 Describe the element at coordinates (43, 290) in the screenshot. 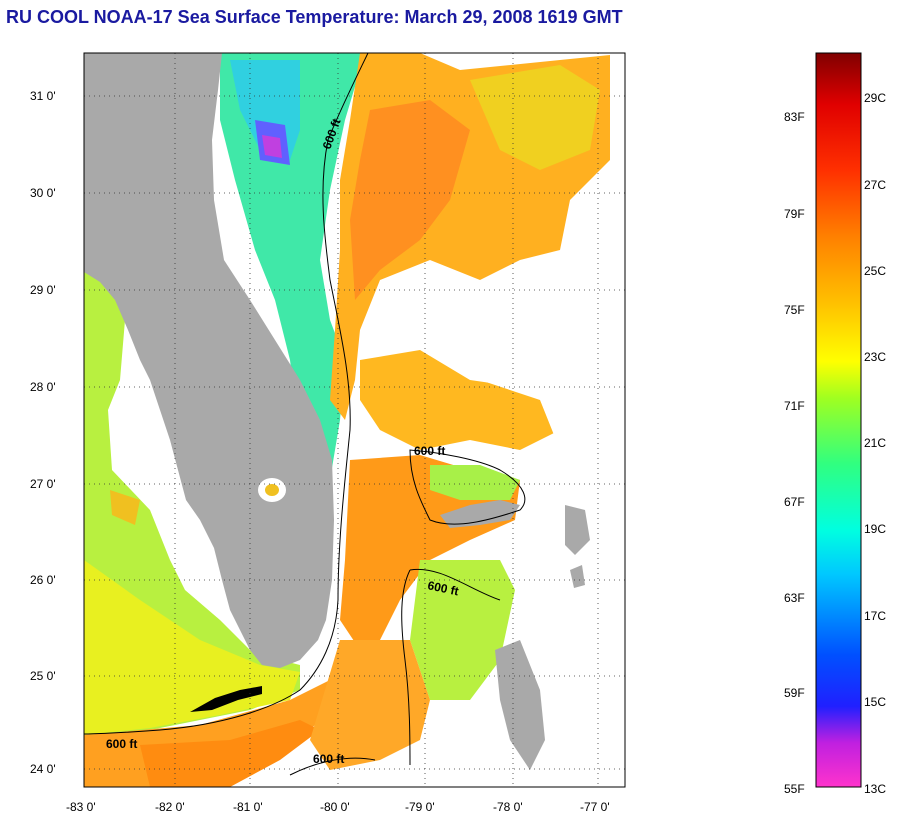

I see `lat-tick-label: 29 0'` at that location.